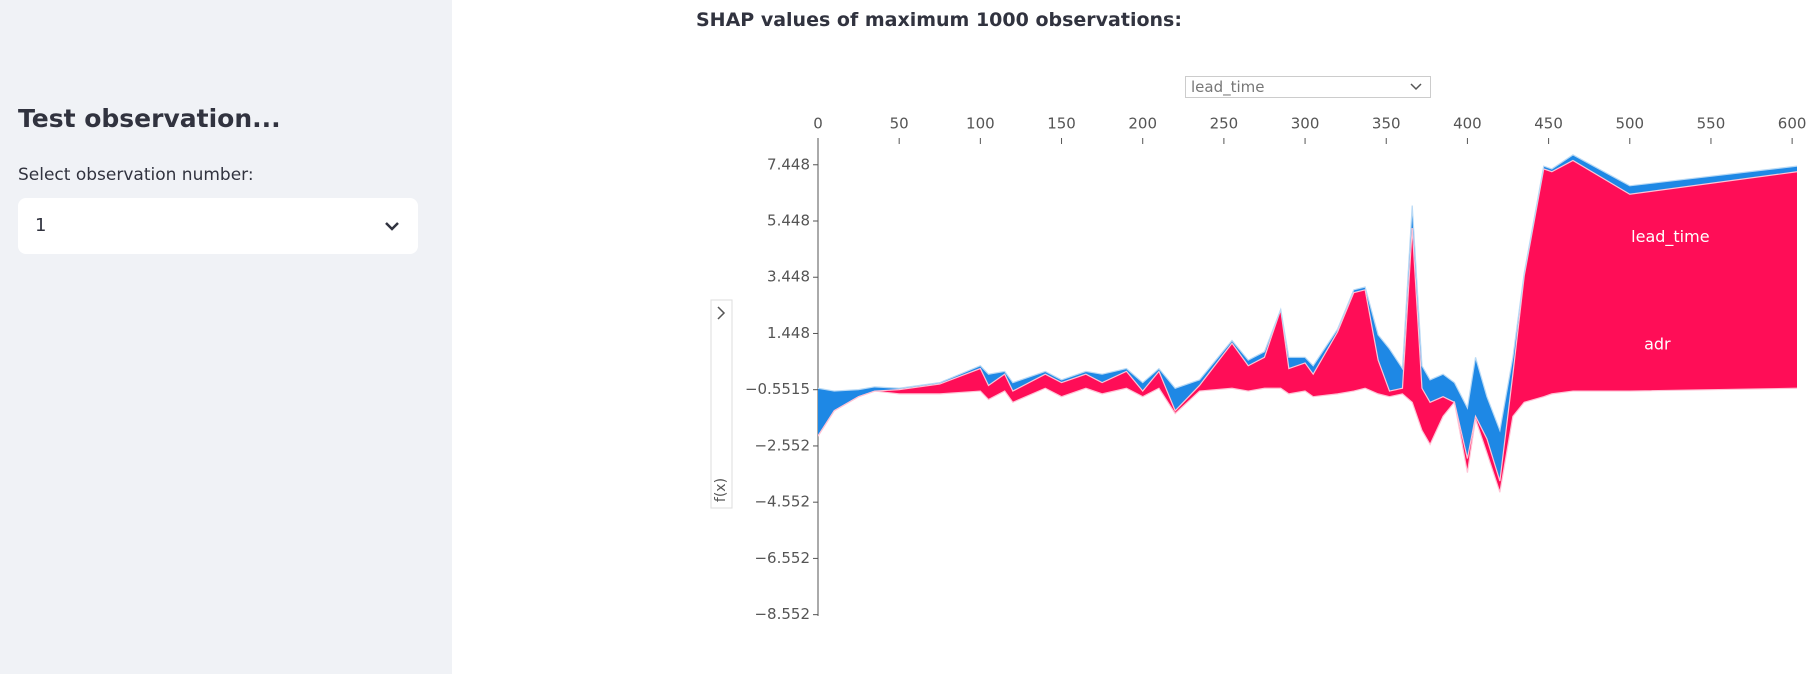  What do you see at coordinates (721, 490) in the screenshot?
I see `y-axis-label: f(x)` at bounding box center [721, 490].